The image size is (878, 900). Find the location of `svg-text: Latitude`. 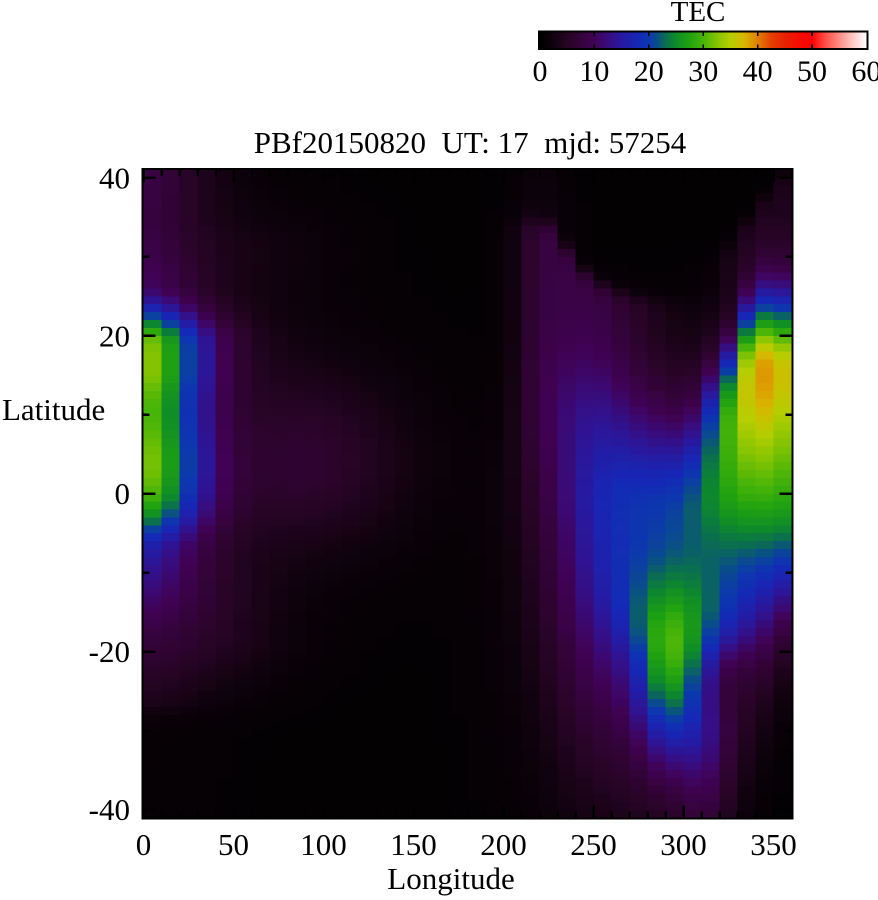

svg-text: Latitude is located at coordinates (53, 409).